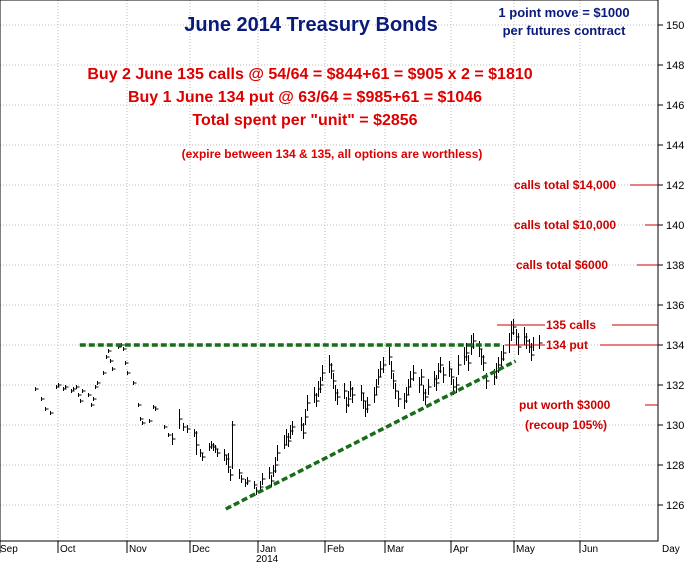  I want to click on level-annotation: put worth $3000, so click(588, 405).